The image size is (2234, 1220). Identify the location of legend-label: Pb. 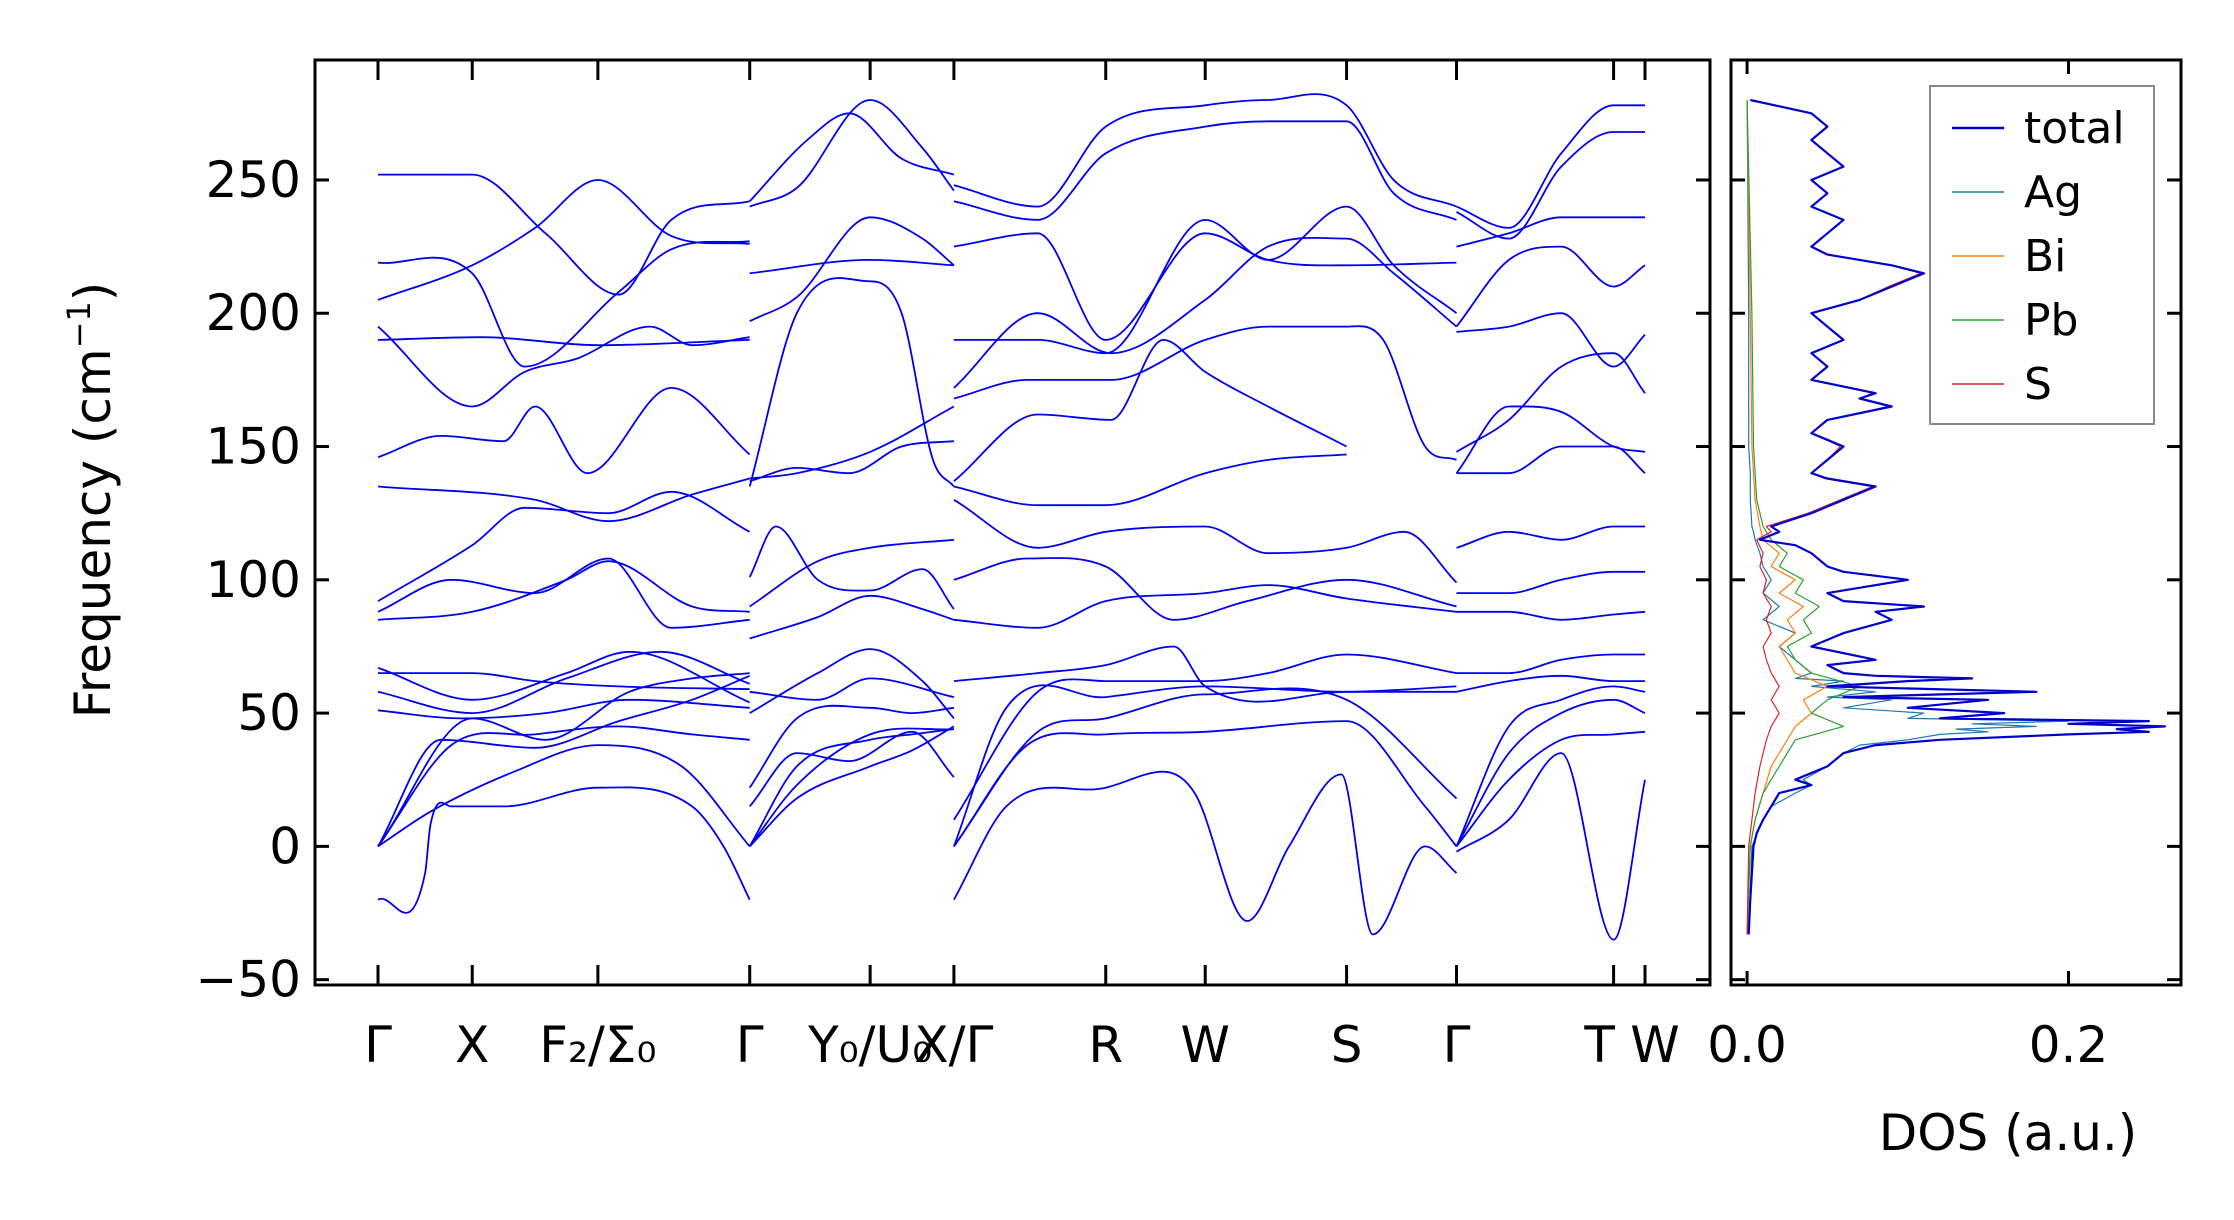
(2051, 320).